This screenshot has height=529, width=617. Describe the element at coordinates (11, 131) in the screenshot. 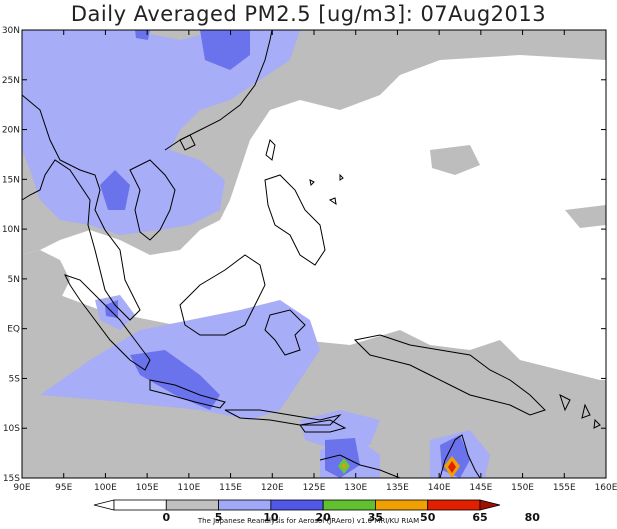

I see `lat-tick-label: 20N` at that location.